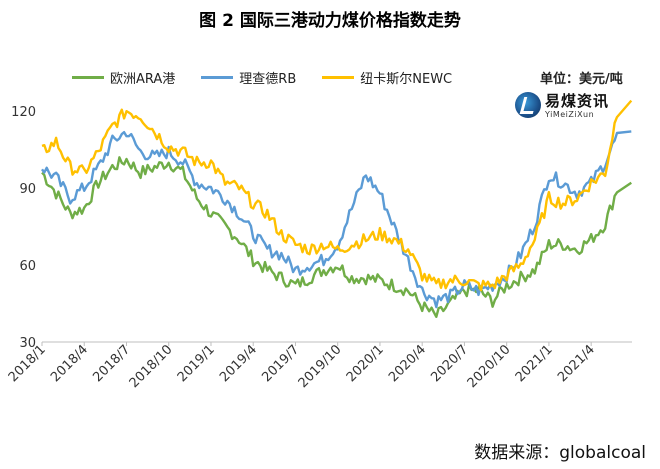 This screenshot has width=660, height=469. What do you see at coordinates (560, 453) in the screenshot?
I see `source-note: 数据来源：globalcoal` at bounding box center [560, 453].